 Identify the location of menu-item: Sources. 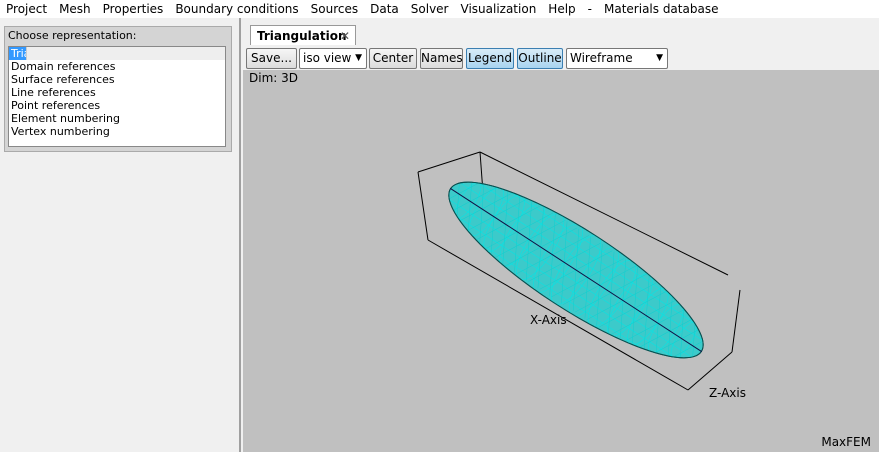
(334, 9).